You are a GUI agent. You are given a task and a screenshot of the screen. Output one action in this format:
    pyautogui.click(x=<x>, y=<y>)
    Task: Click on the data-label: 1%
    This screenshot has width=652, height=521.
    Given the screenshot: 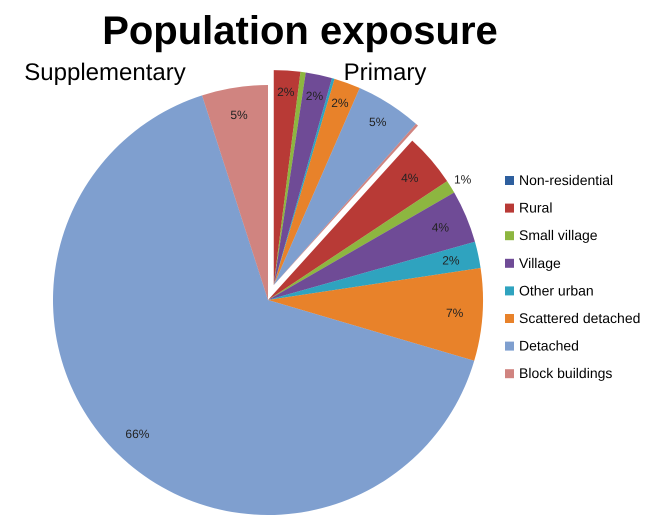 What is the action you would take?
    pyautogui.click(x=463, y=179)
    